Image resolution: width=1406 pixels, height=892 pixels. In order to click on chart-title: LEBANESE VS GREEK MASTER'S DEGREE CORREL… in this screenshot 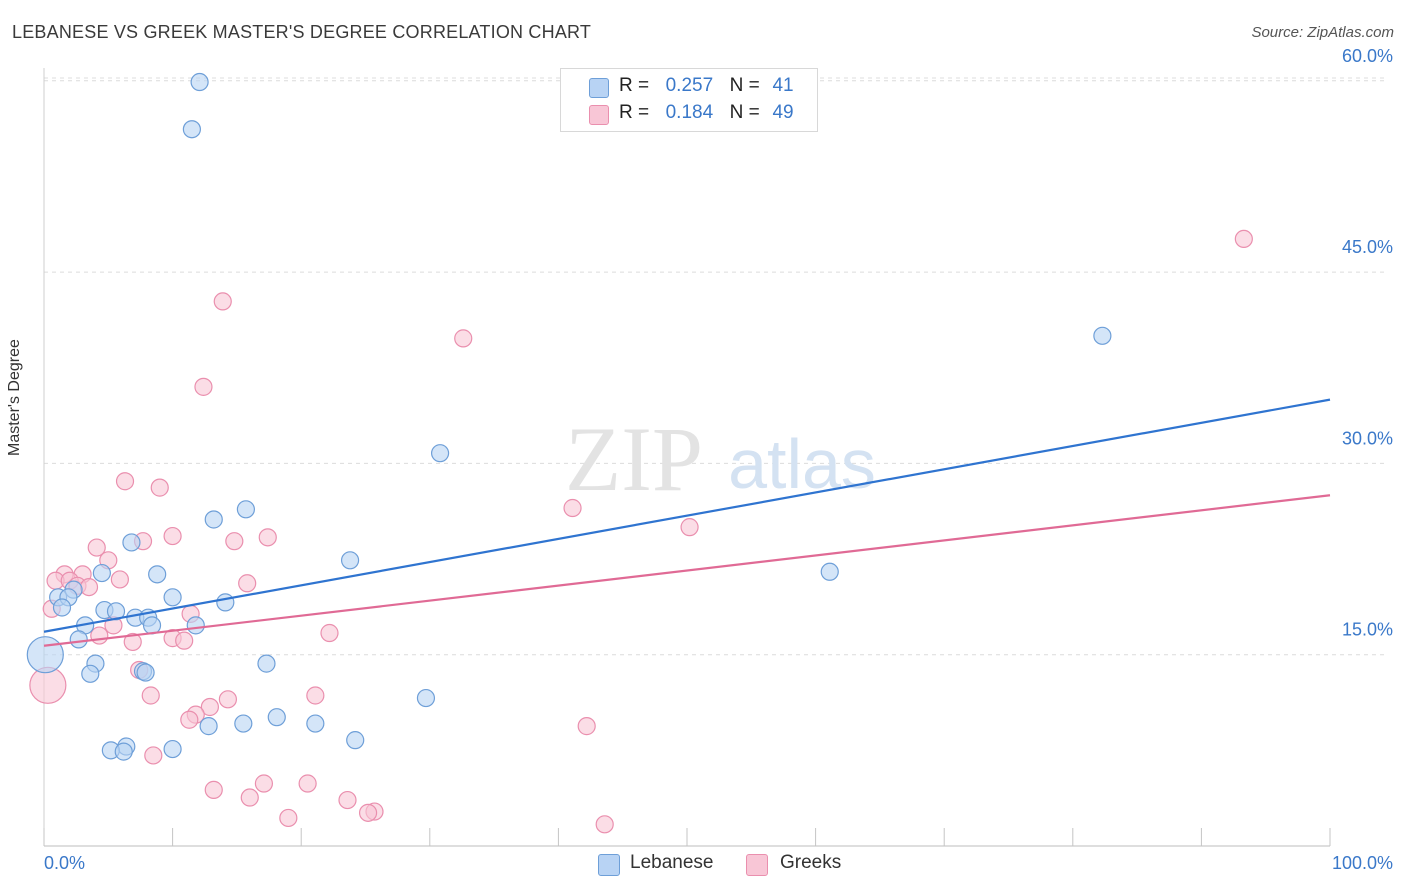, I will do `click(302, 32)`.